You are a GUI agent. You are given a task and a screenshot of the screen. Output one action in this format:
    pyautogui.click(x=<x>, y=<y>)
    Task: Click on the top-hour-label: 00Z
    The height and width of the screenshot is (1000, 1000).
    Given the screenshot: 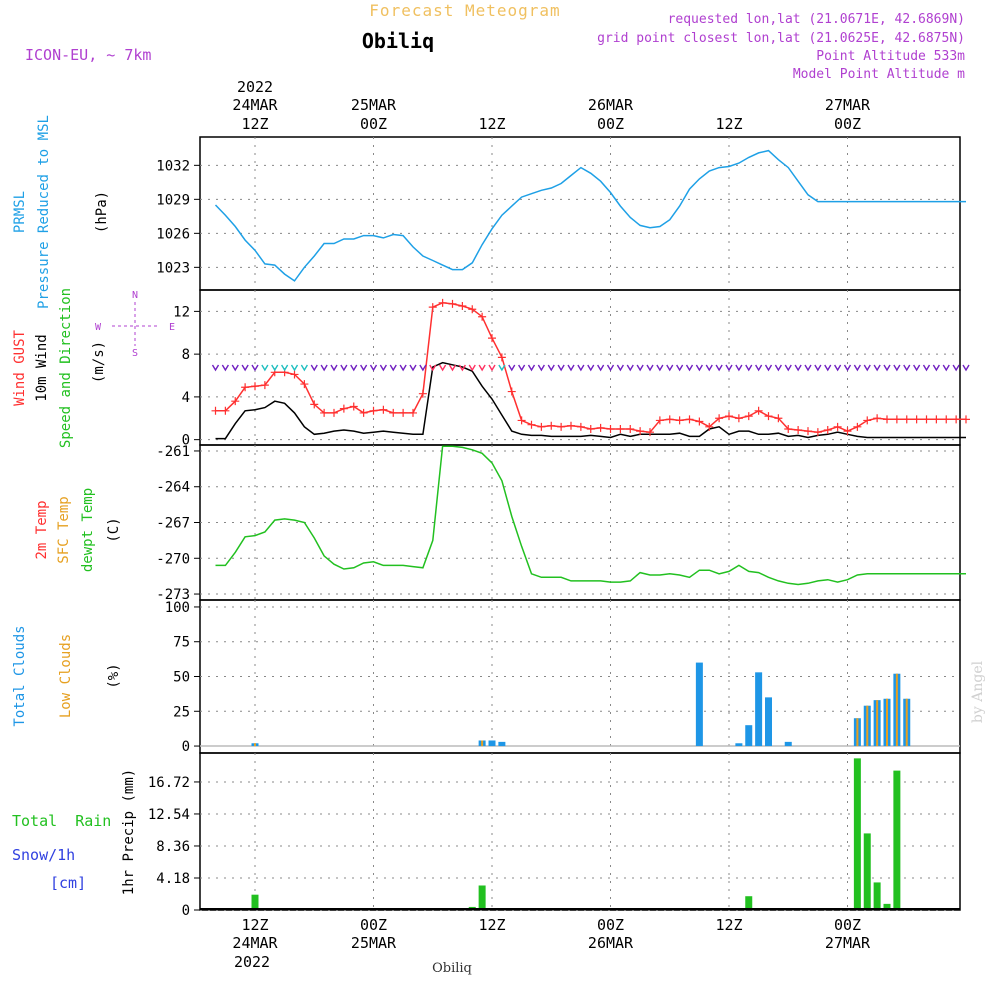 What is the action you would take?
    pyautogui.click(x=847, y=124)
    